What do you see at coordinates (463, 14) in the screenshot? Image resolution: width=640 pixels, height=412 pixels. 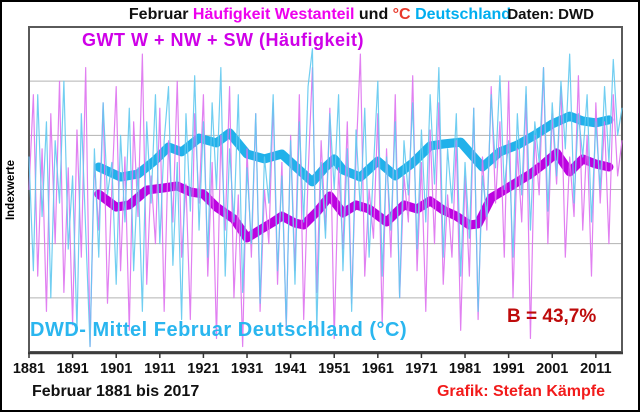 I see `title-part: Deutschland` at bounding box center [463, 14].